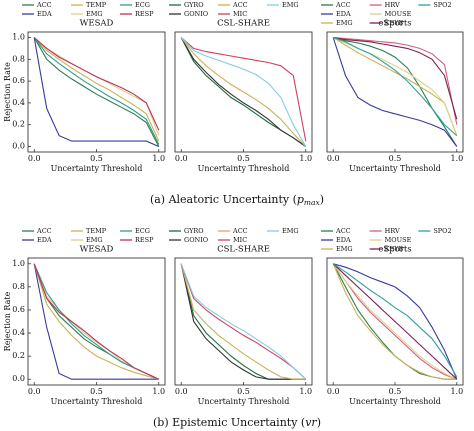 The width and height of the screenshot is (474, 431). What do you see at coordinates (18, 146) in the screenshot?
I see `y-tick-label: 0.0` at bounding box center [18, 146].